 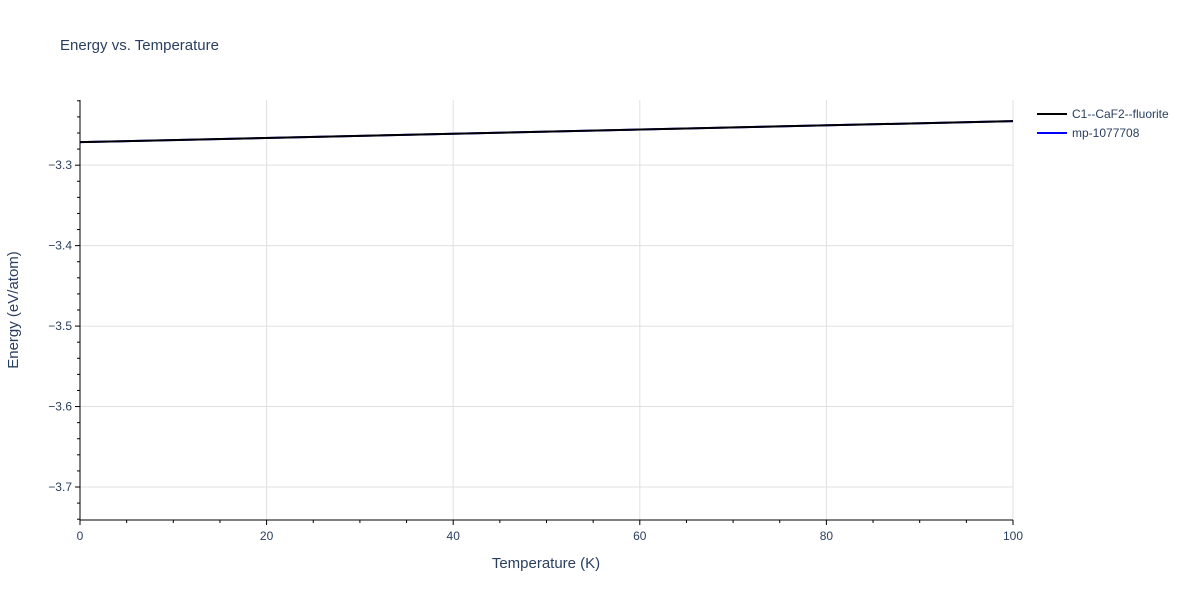 I want to click on y-tick-label: −3.5, so click(x=60, y=326).